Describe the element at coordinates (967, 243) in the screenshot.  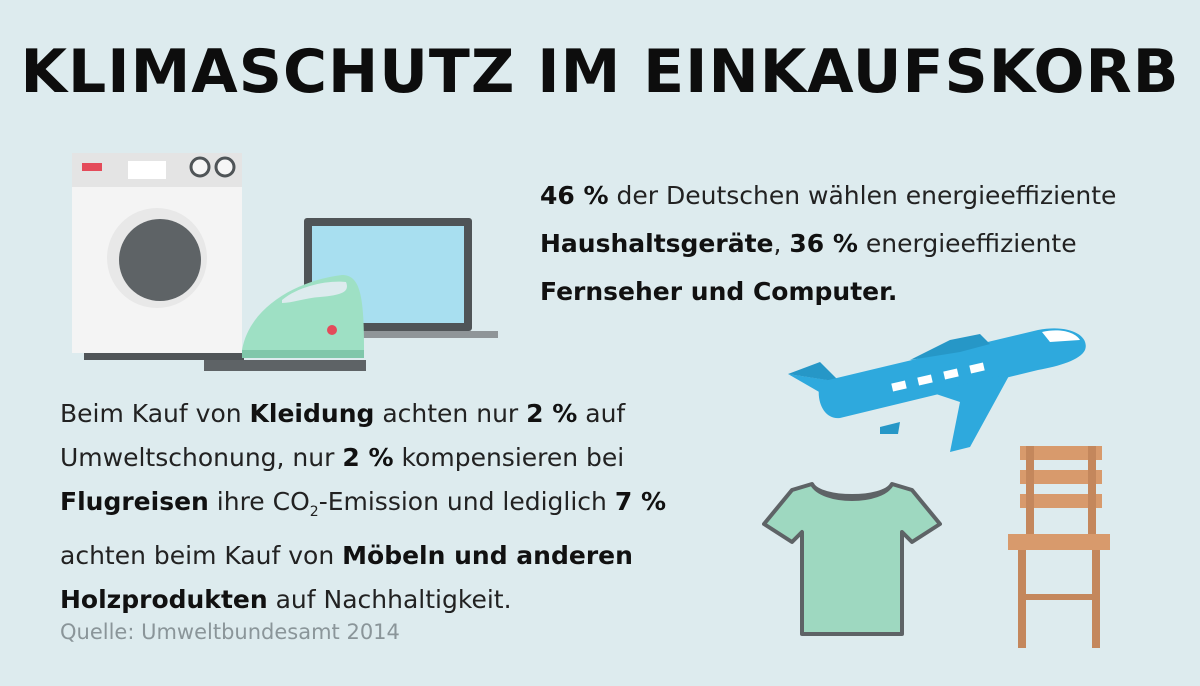
I see `text-segment: energieeffiziente` at that location.